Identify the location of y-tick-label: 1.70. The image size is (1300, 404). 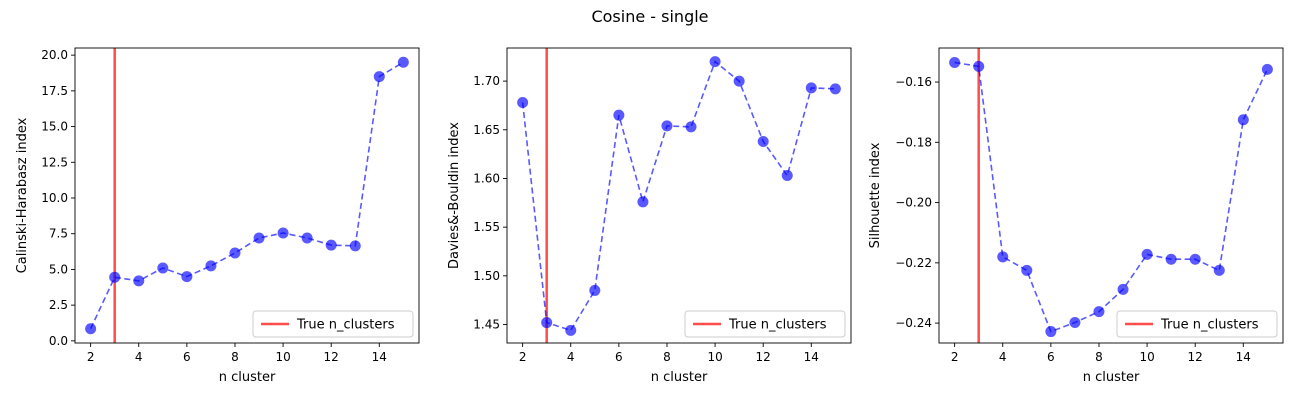
(486, 81).